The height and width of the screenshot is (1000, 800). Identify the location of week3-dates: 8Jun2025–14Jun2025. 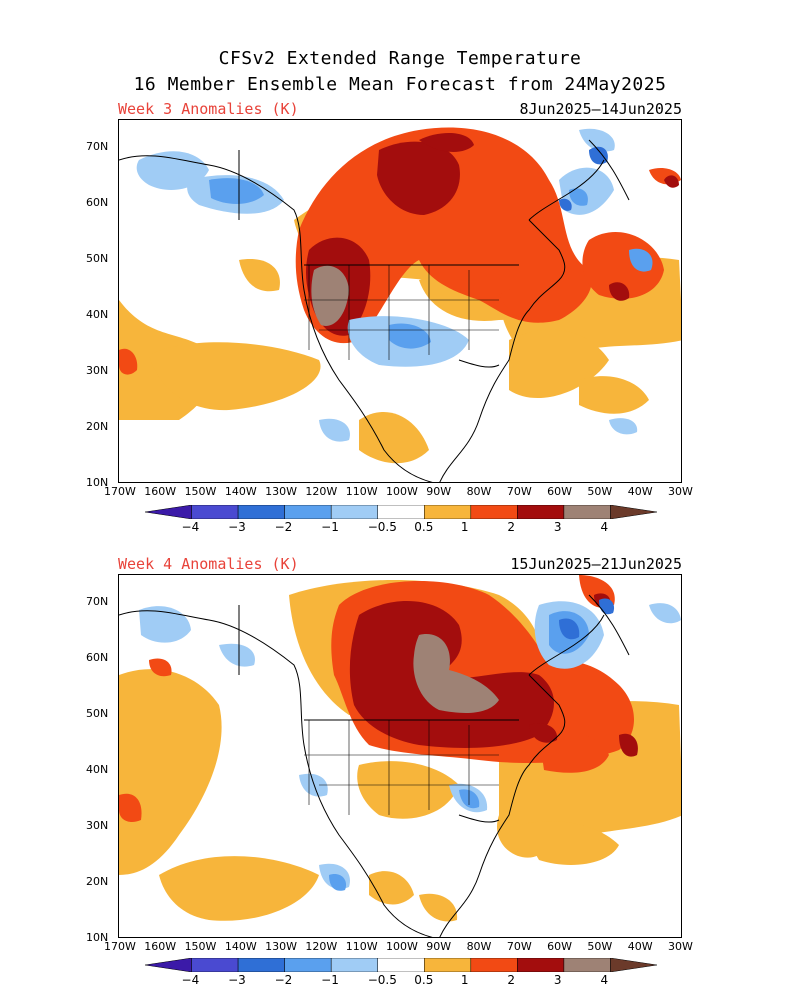
(600, 109).